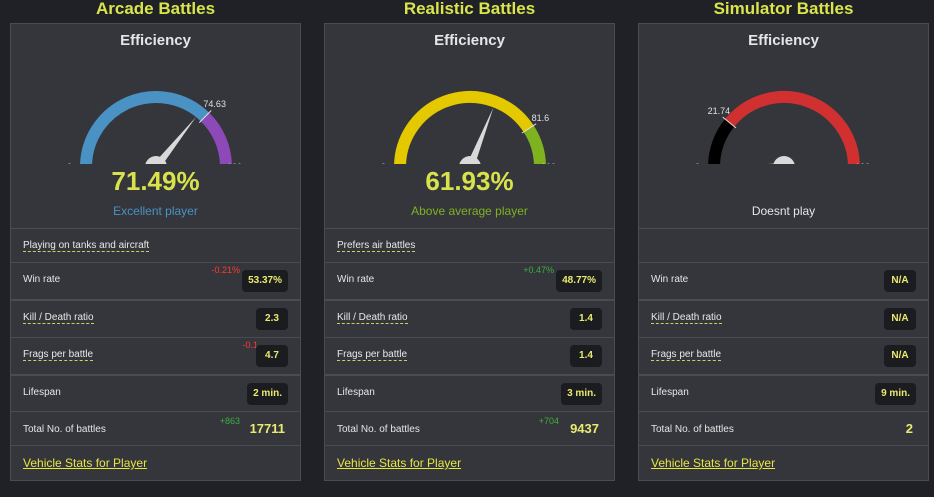  What do you see at coordinates (155, 40) in the screenshot?
I see `efficiency-title: Efficiency` at bounding box center [155, 40].